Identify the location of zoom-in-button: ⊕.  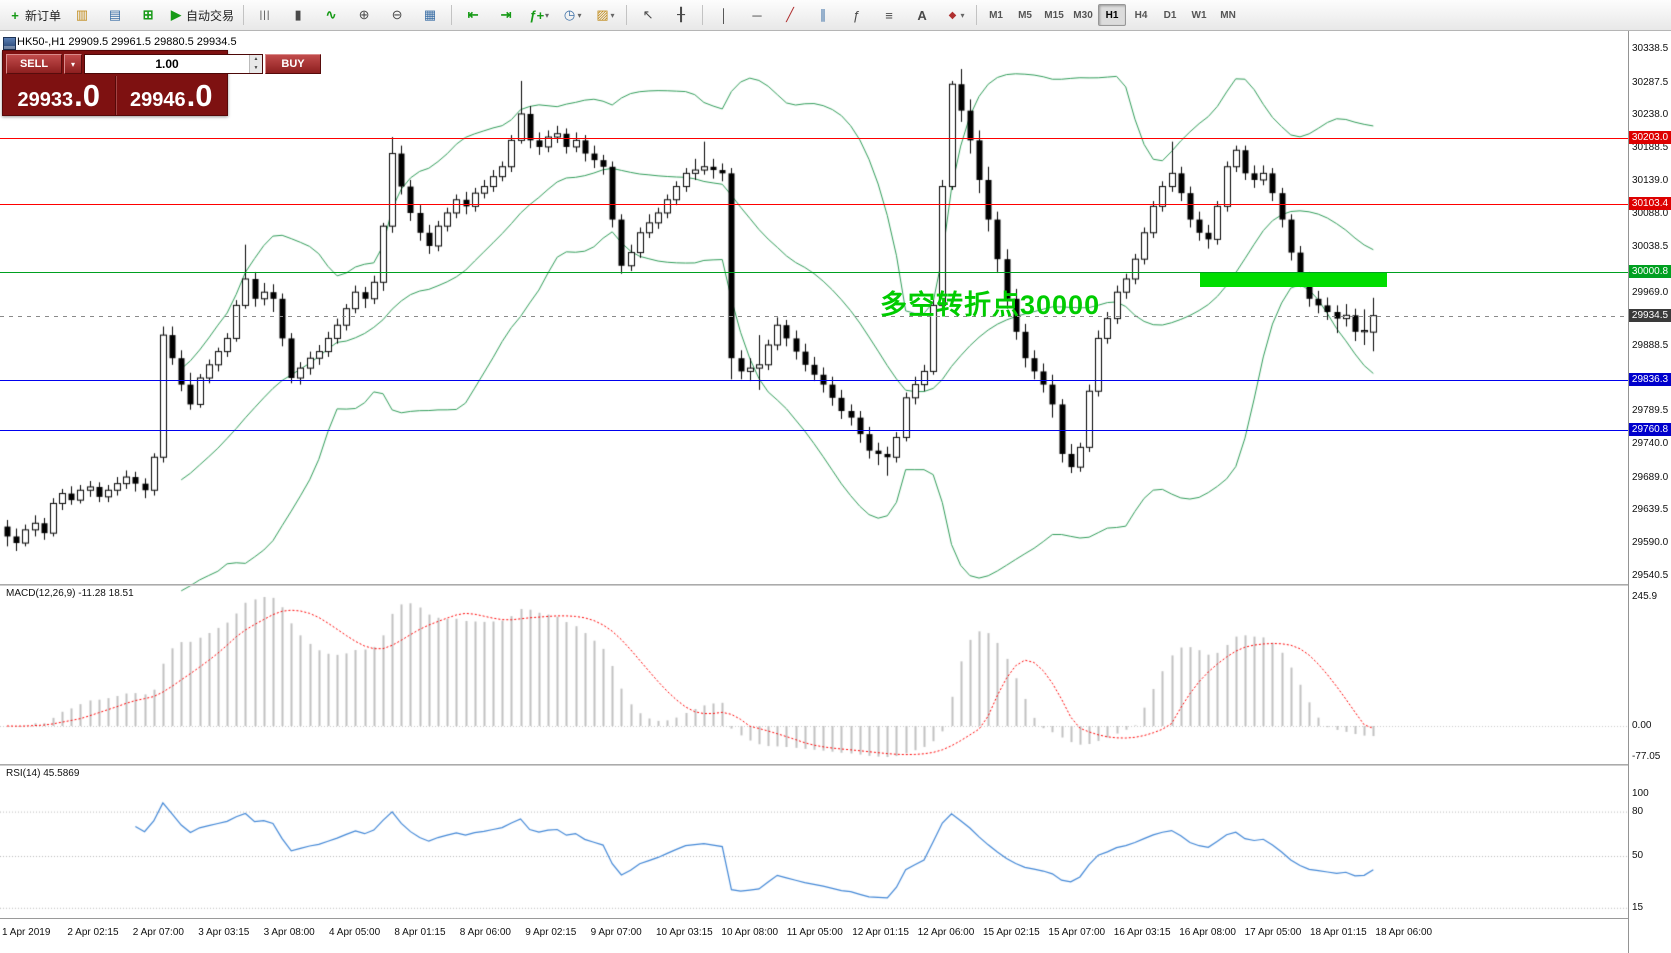
(364, 15).